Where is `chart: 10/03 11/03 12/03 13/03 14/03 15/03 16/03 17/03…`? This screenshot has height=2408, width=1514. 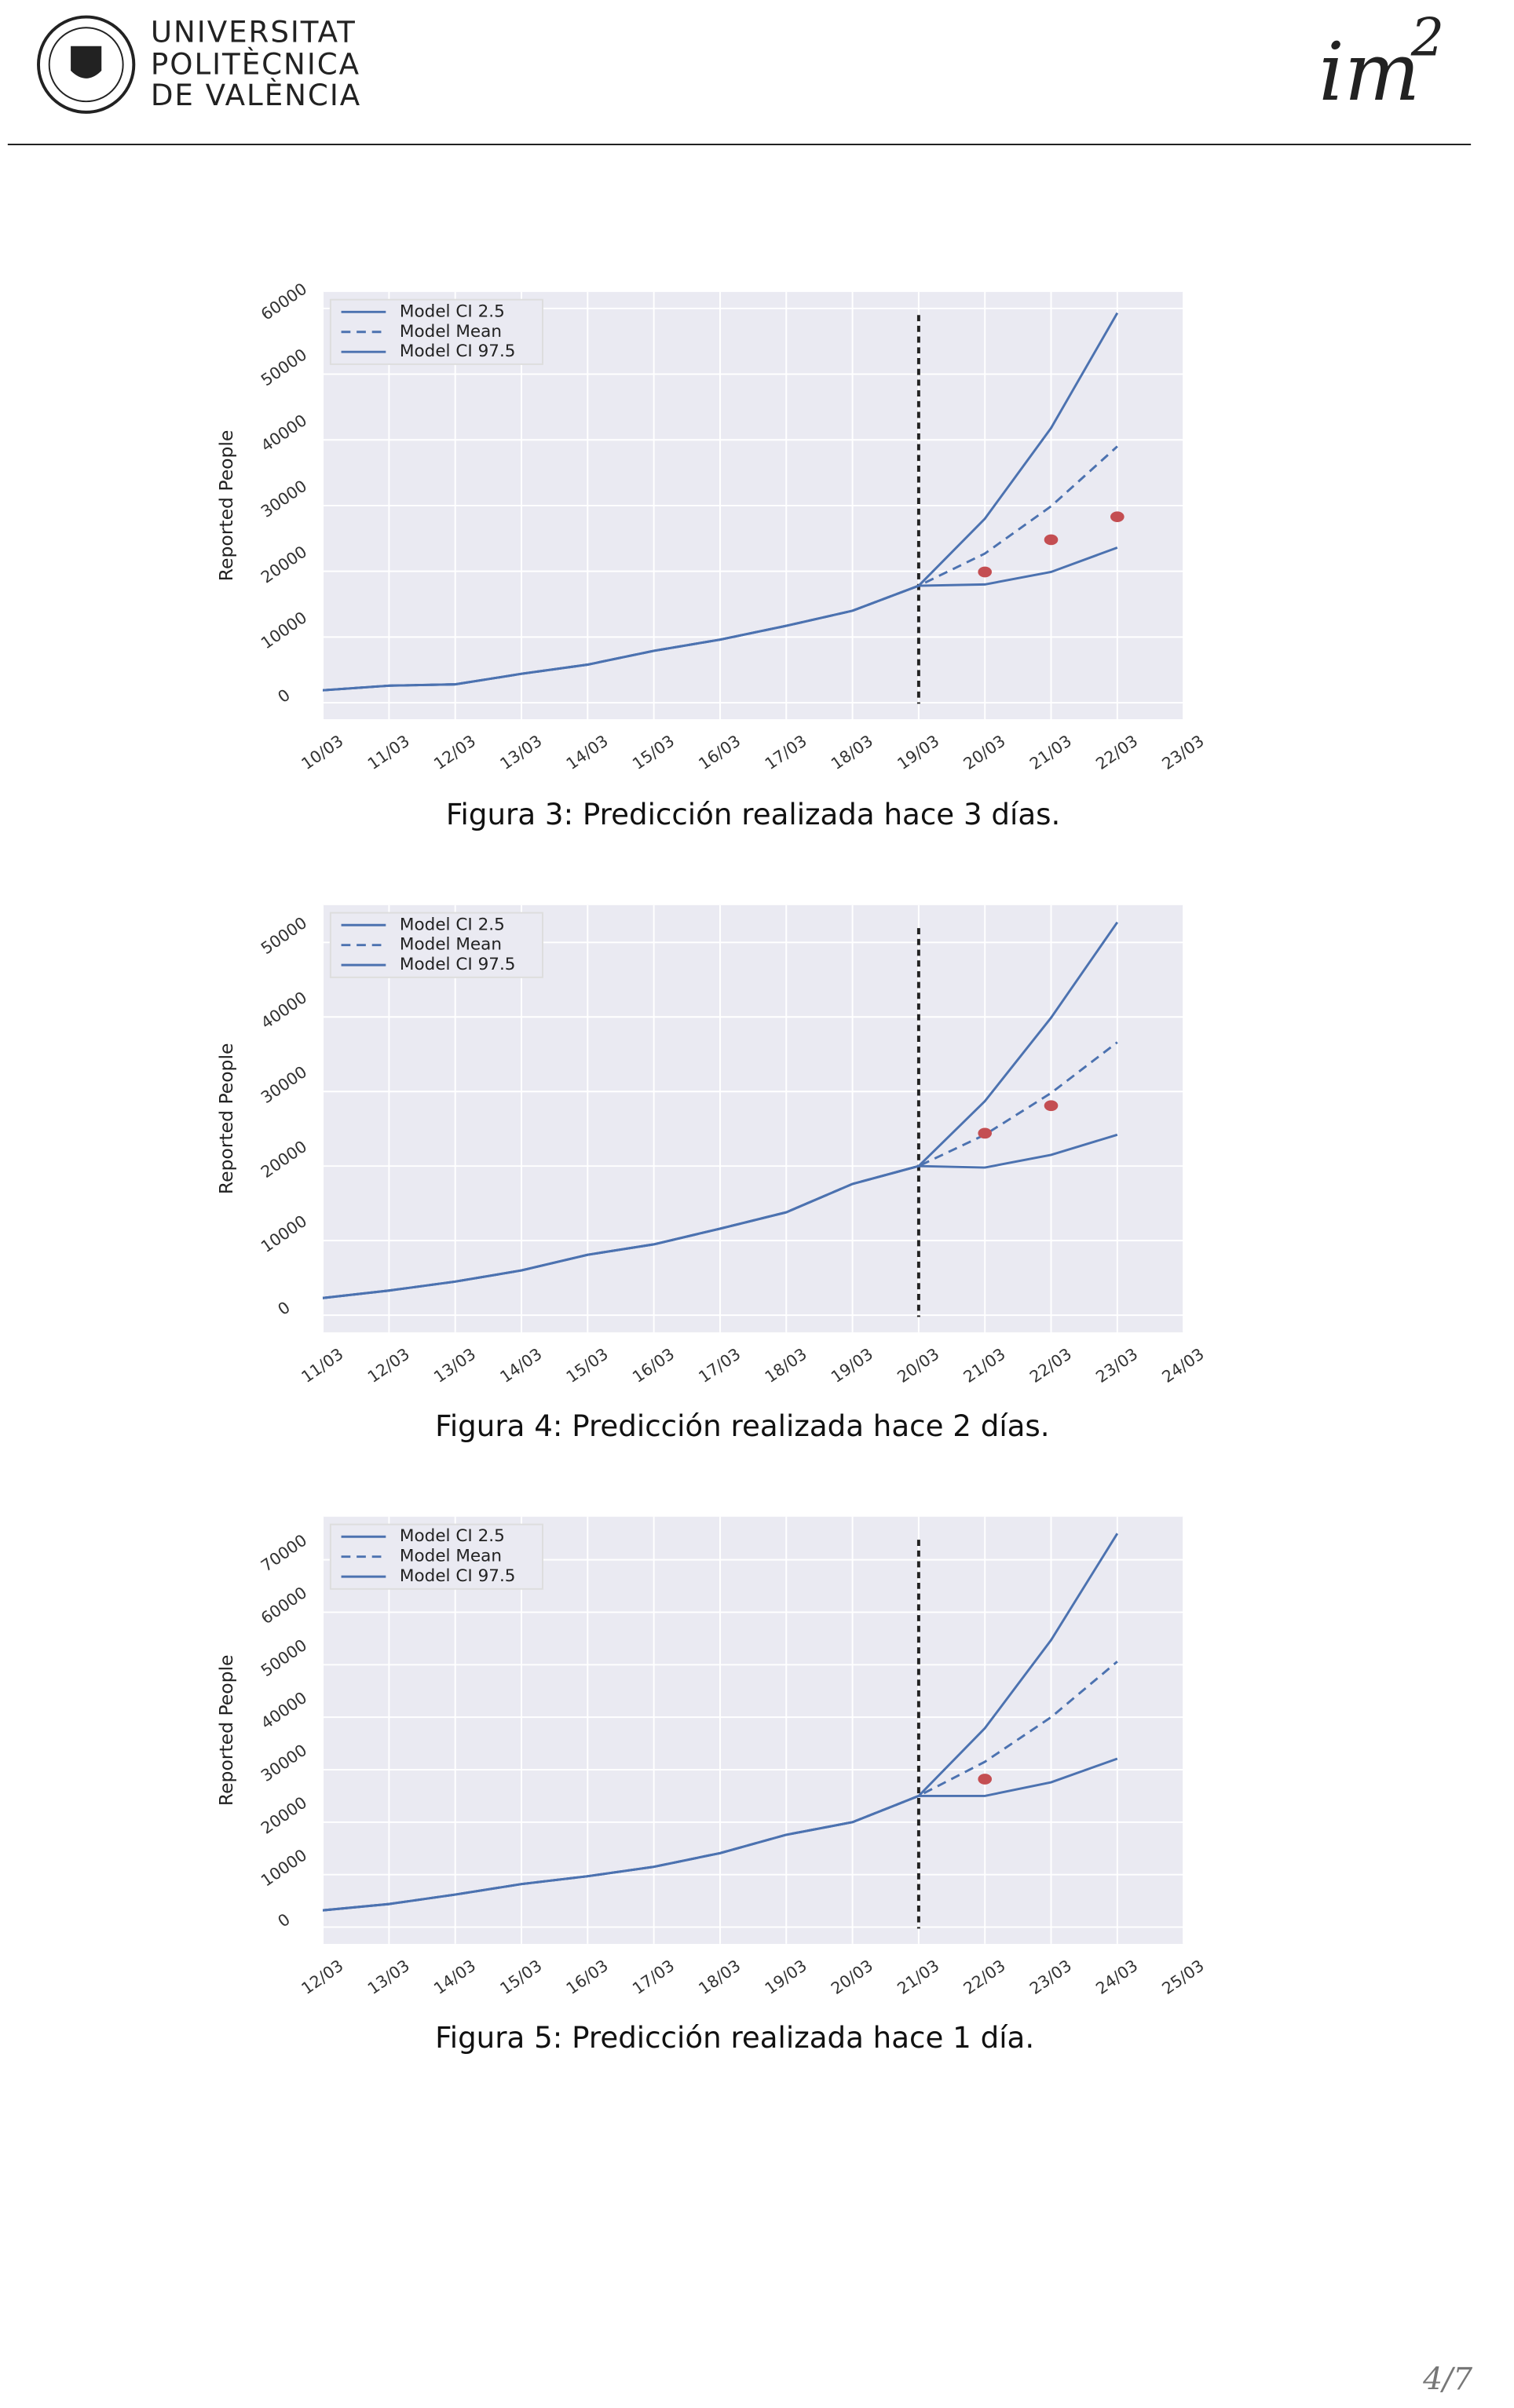 chart: 10/03 11/03 12/03 13/03 14/03 15/03 16/03 17/03… is located at coordinates (711, 526).